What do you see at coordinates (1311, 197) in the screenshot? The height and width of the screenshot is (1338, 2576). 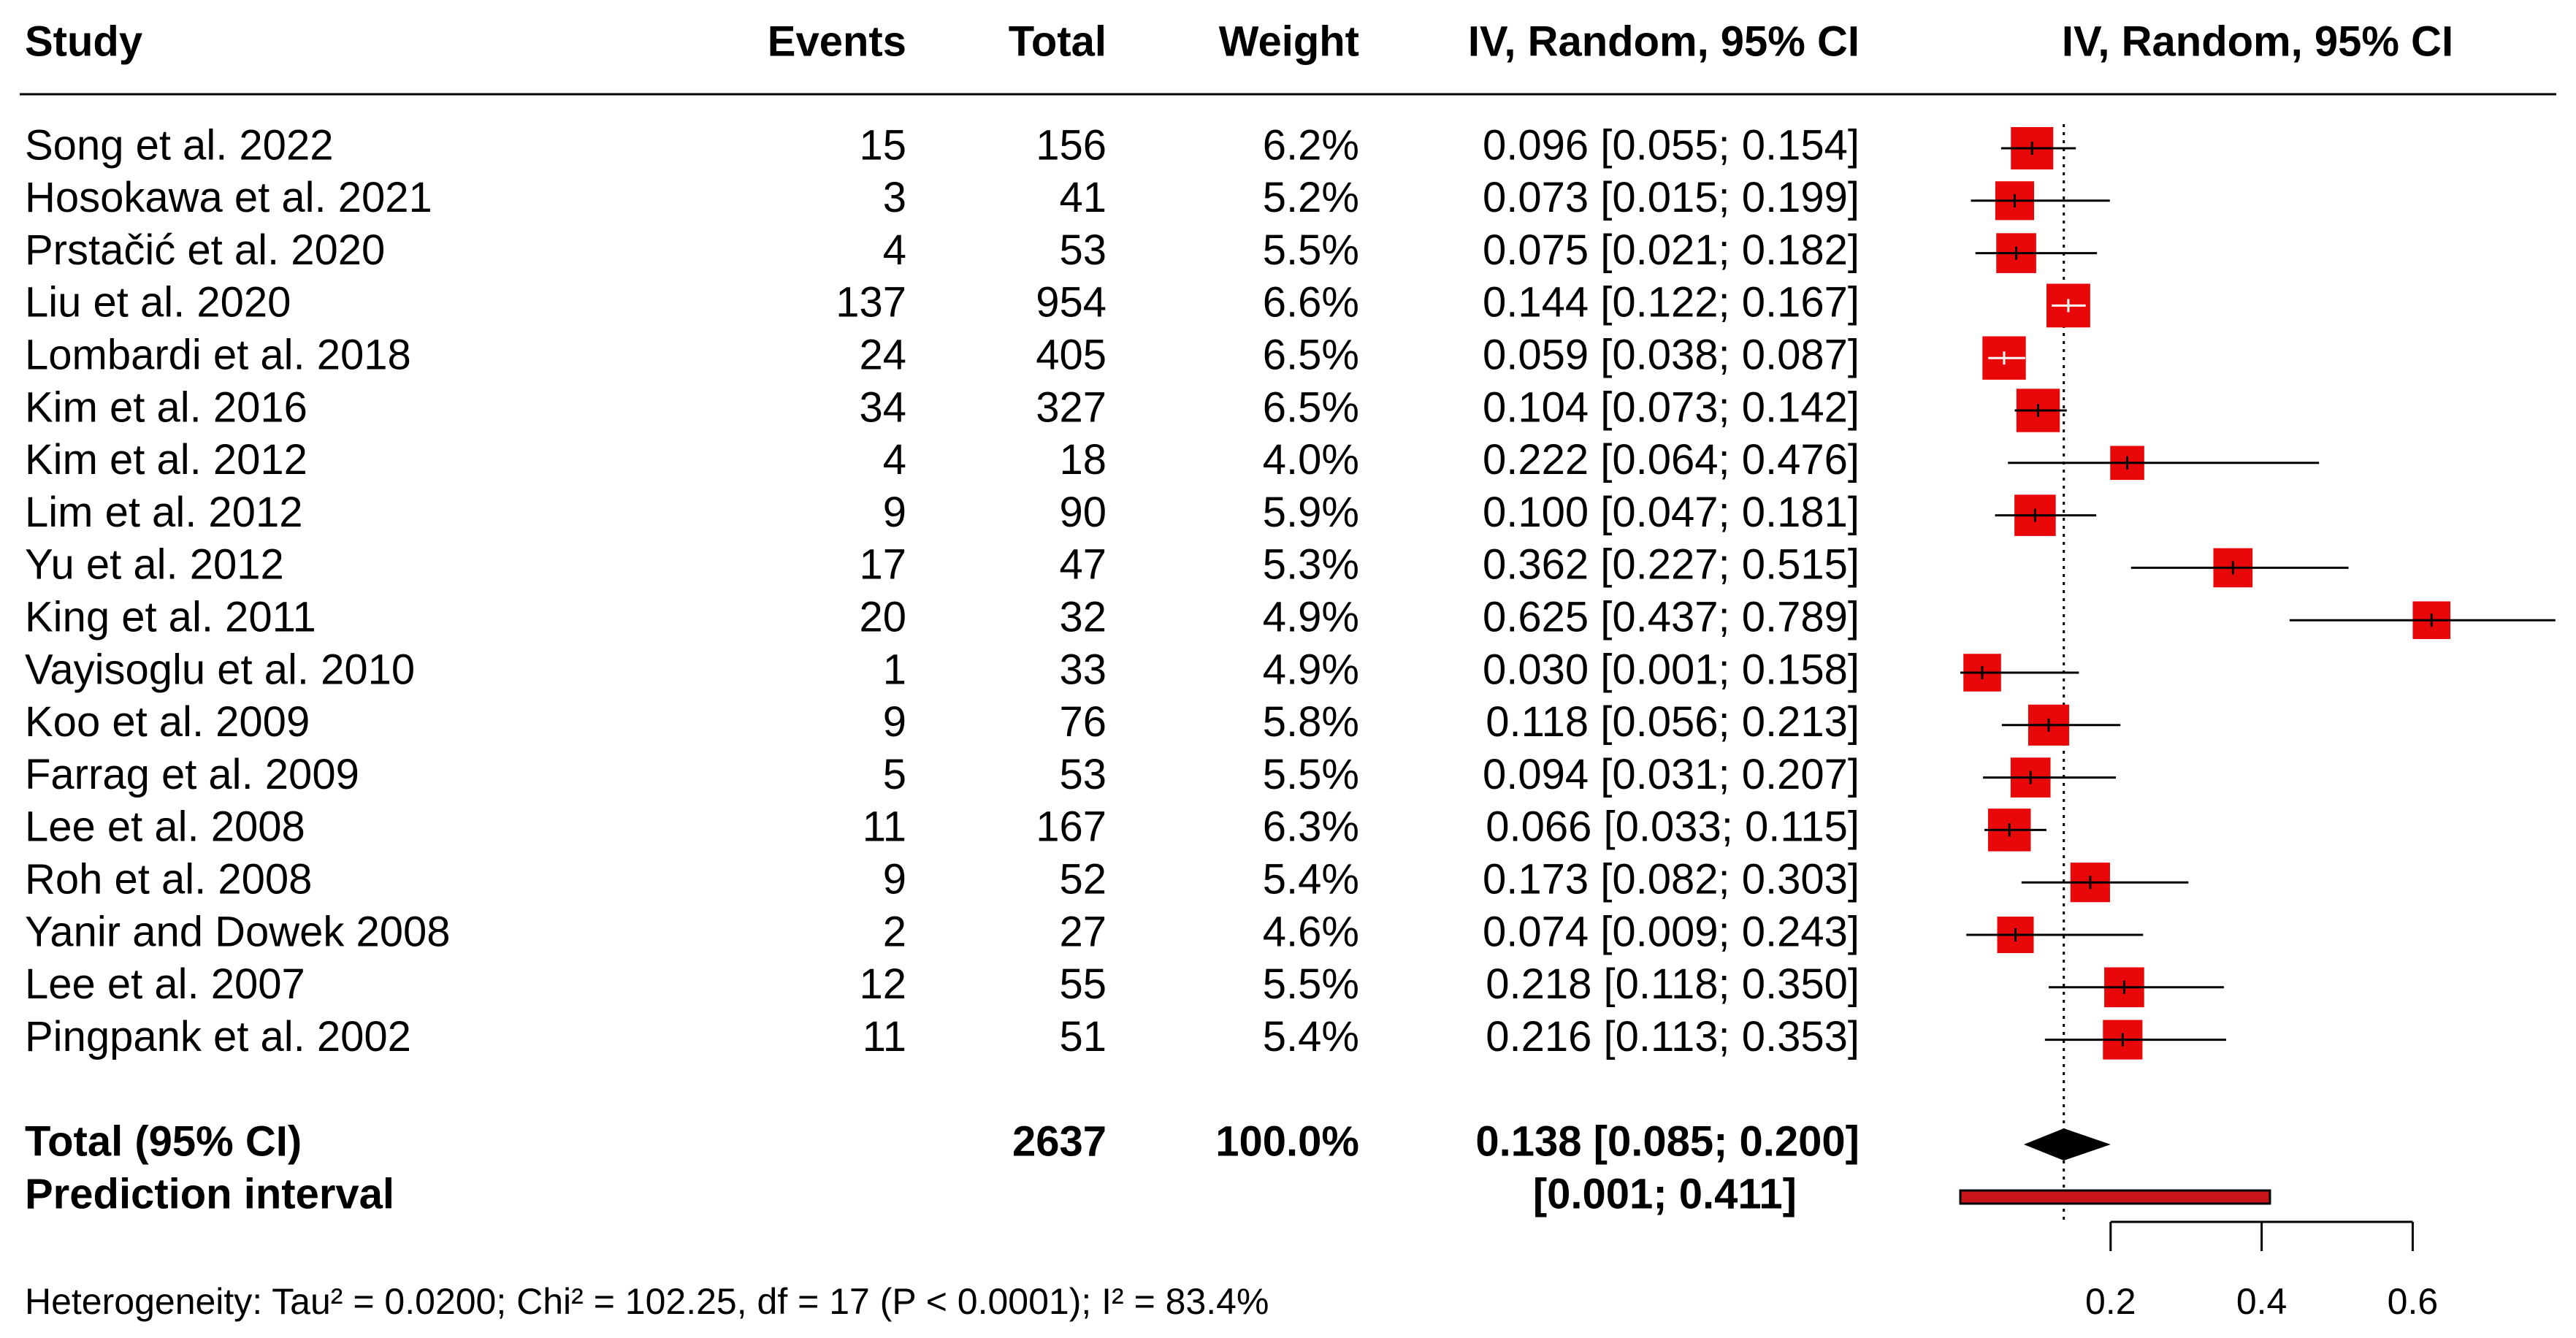 I see `weight: 5.2%` at bounding box center [1311, 197].